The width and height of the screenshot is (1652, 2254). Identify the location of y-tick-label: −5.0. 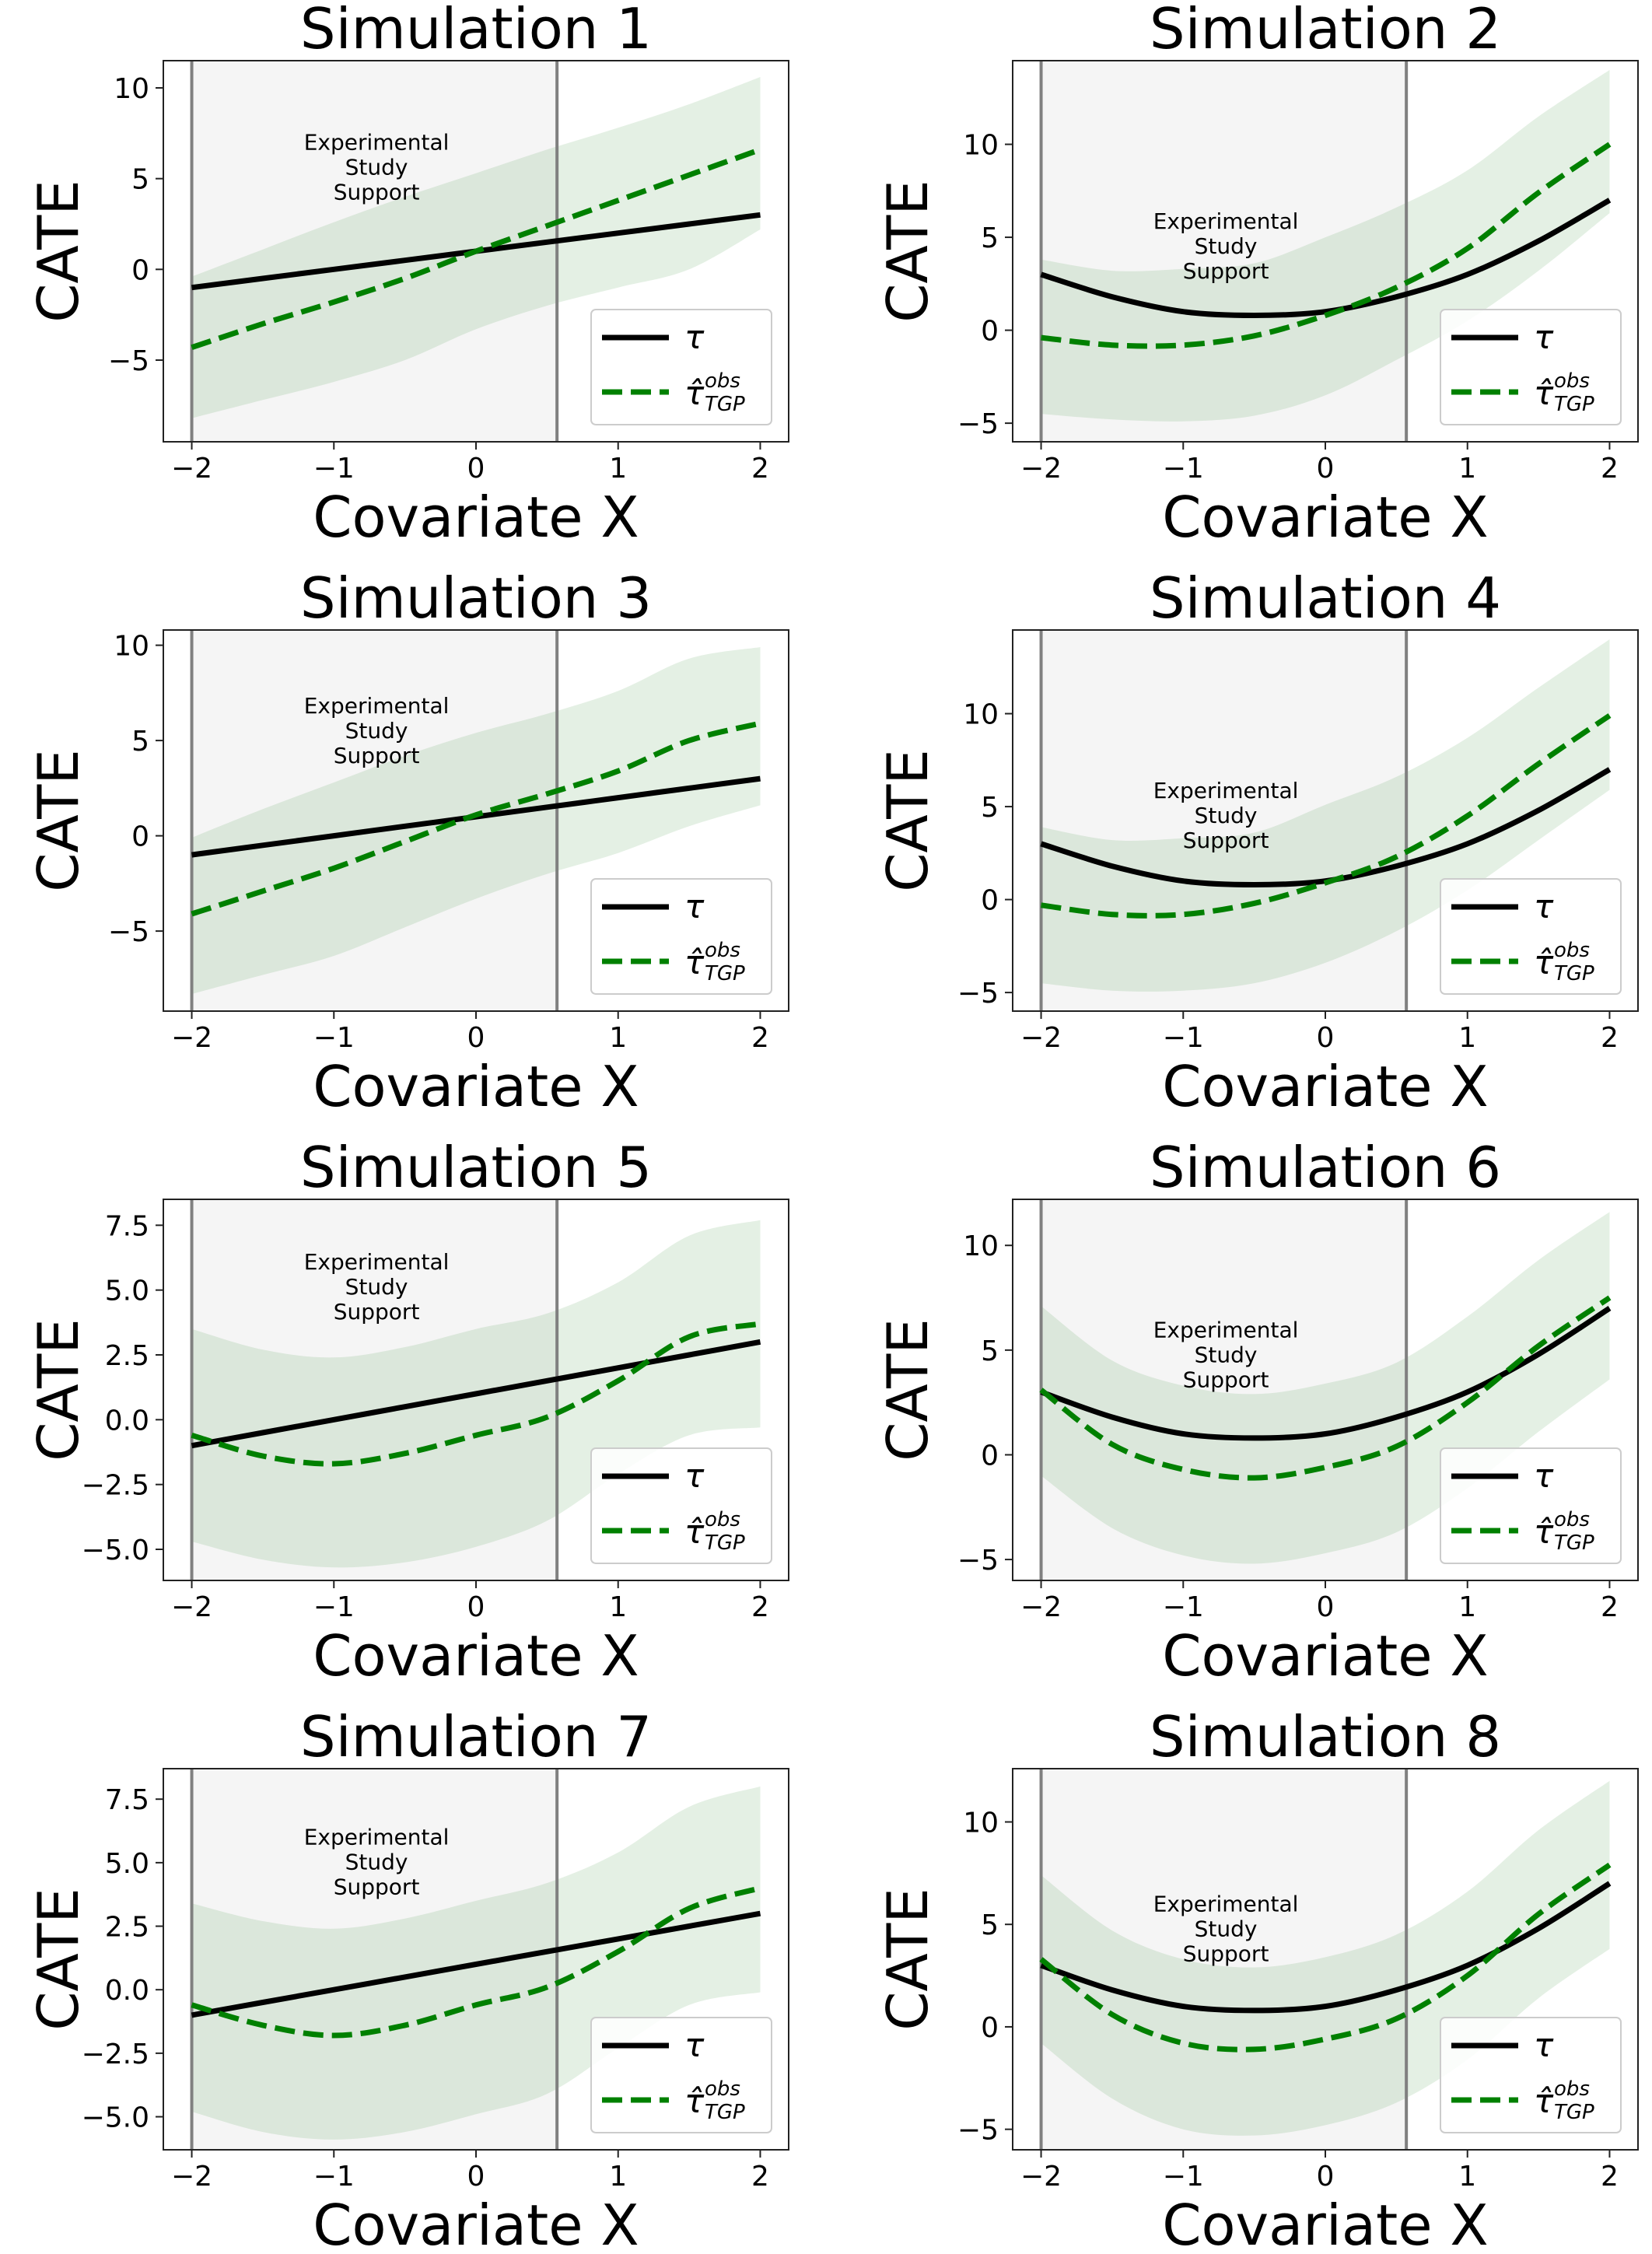
(115, 2118).